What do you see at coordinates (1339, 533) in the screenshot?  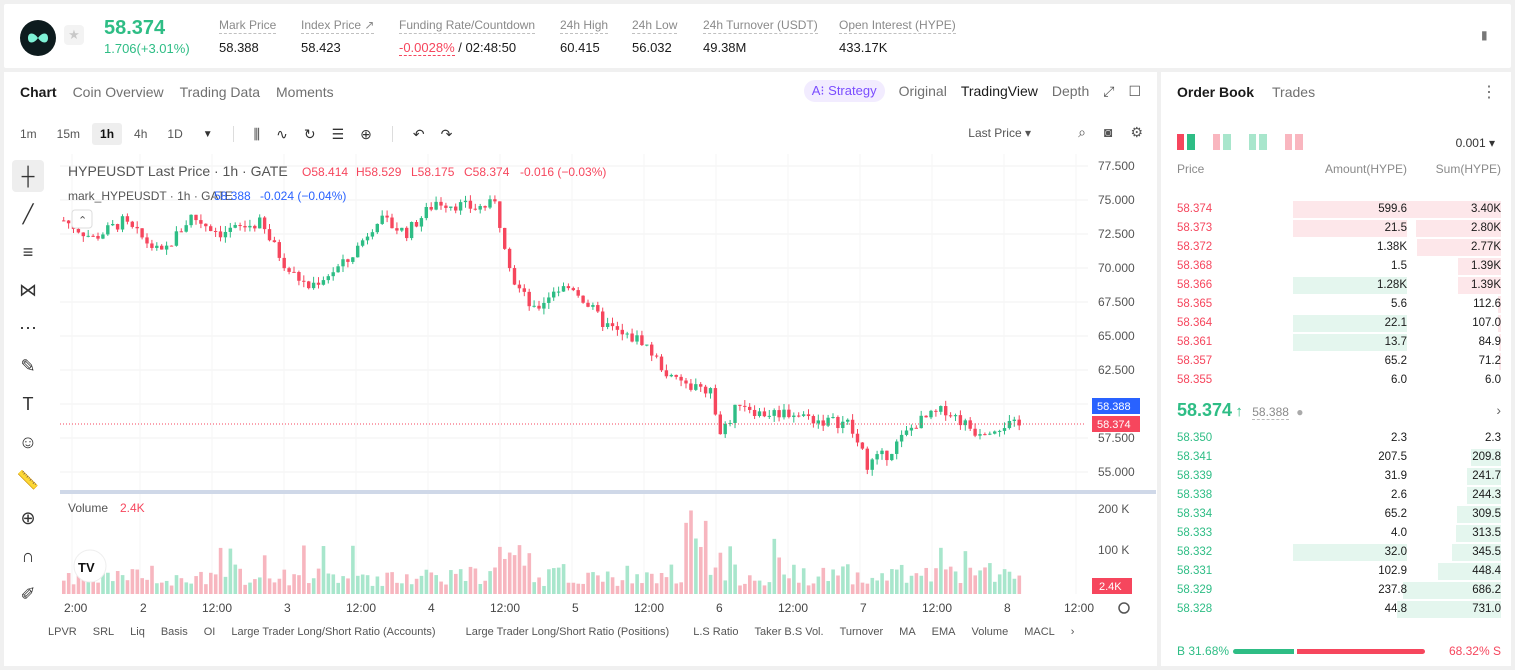 I see `bid-row: 58.333 4.0 313.5` at bounding box center [1339, 533].